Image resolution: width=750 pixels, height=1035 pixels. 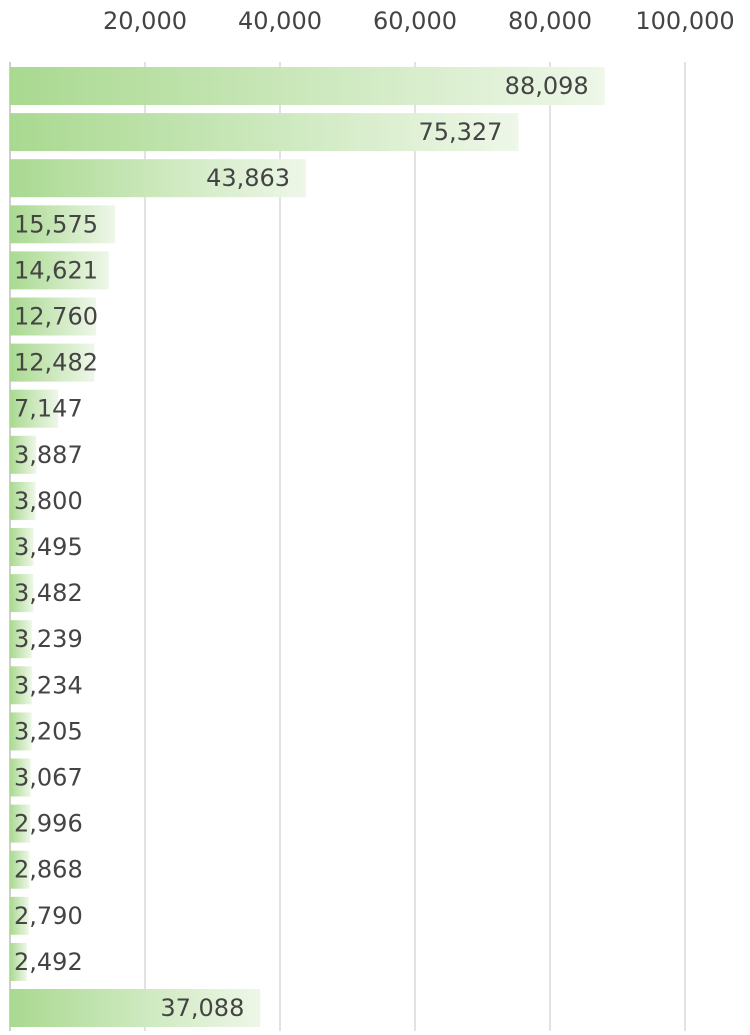 What do you see at coordinates (460, 132) in the screenshot?
I see `data-label: 75,327` at bounding box center [460, 132].